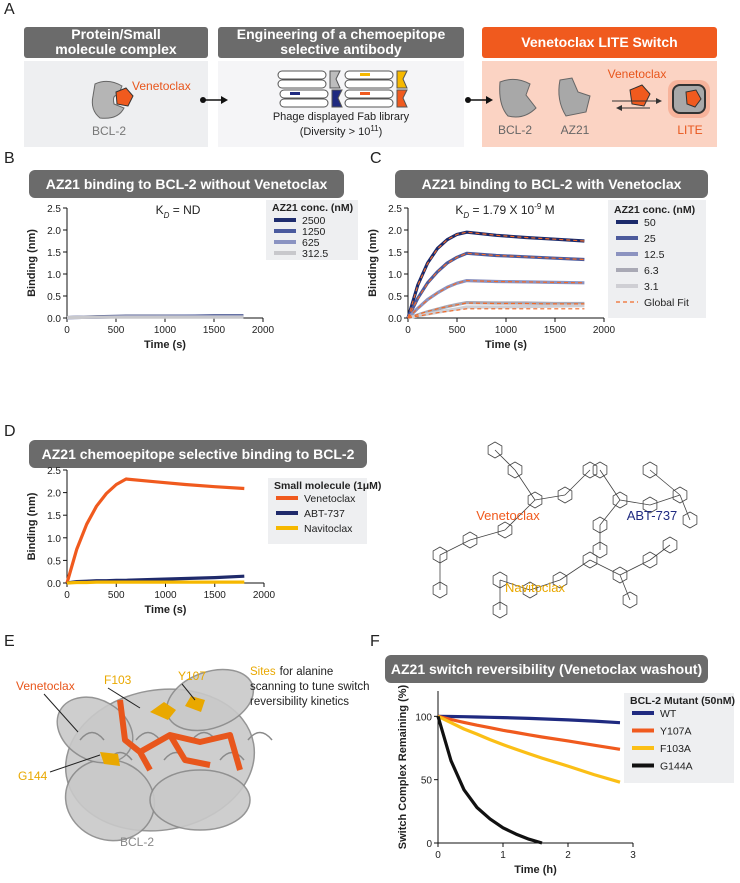 Image resolution: width=740 pixels, height=883 pixels. What do you see at coordinates (654, 255) in the screenshot?
I see `legend-label: 12.5` at bounding box center [654, 255].